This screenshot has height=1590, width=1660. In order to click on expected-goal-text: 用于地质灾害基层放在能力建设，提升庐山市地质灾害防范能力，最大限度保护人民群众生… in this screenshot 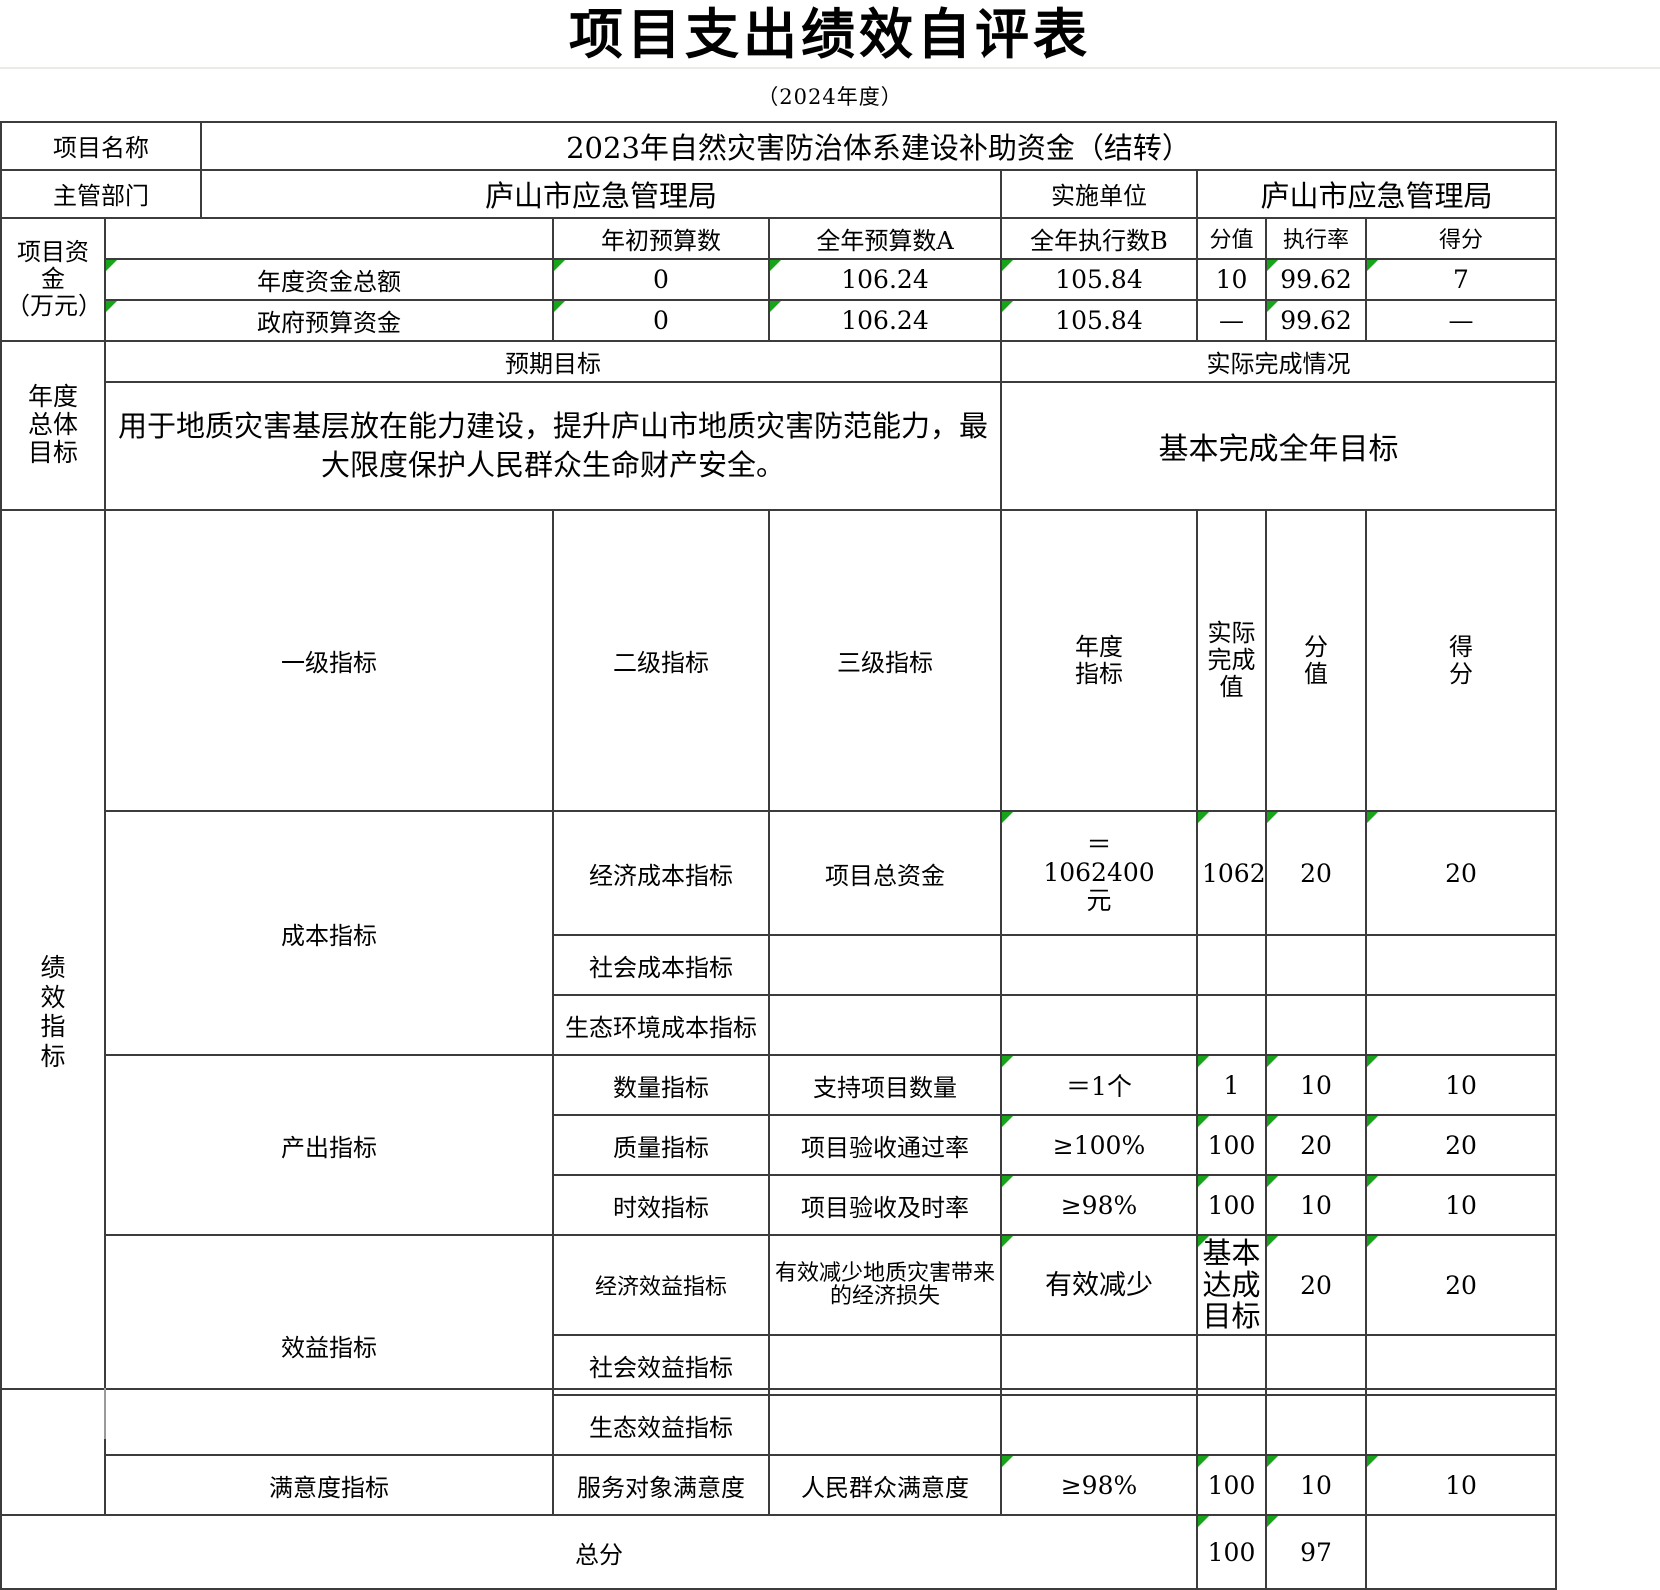, I will do `click(553, 445)`.